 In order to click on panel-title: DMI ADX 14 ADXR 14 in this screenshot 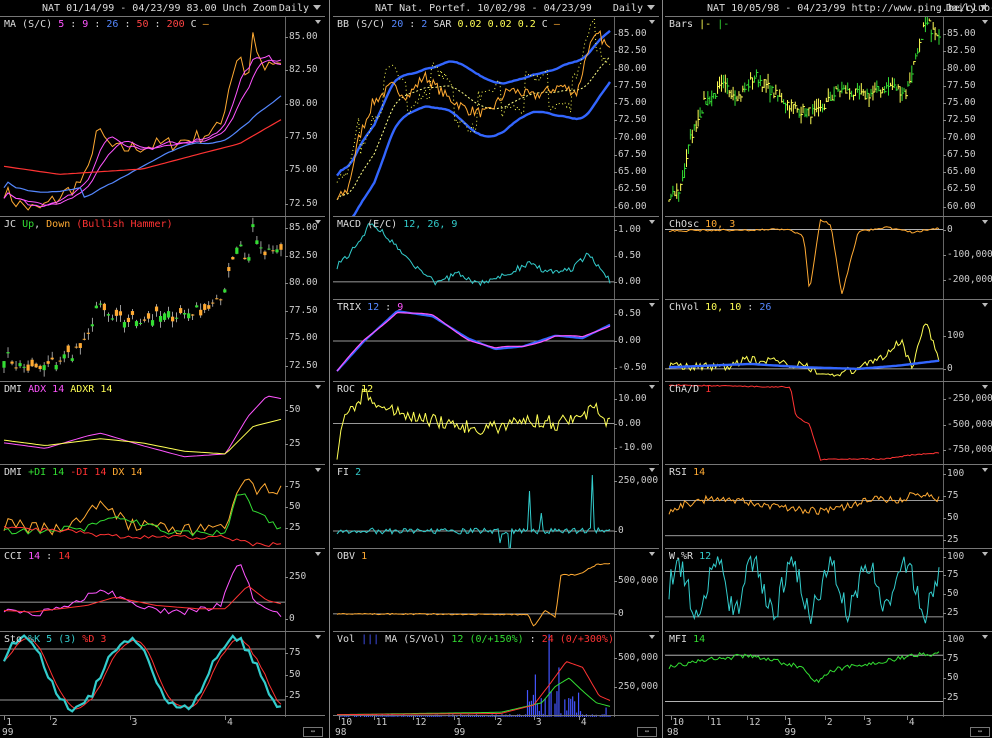, I will do `click(58, 389)`.